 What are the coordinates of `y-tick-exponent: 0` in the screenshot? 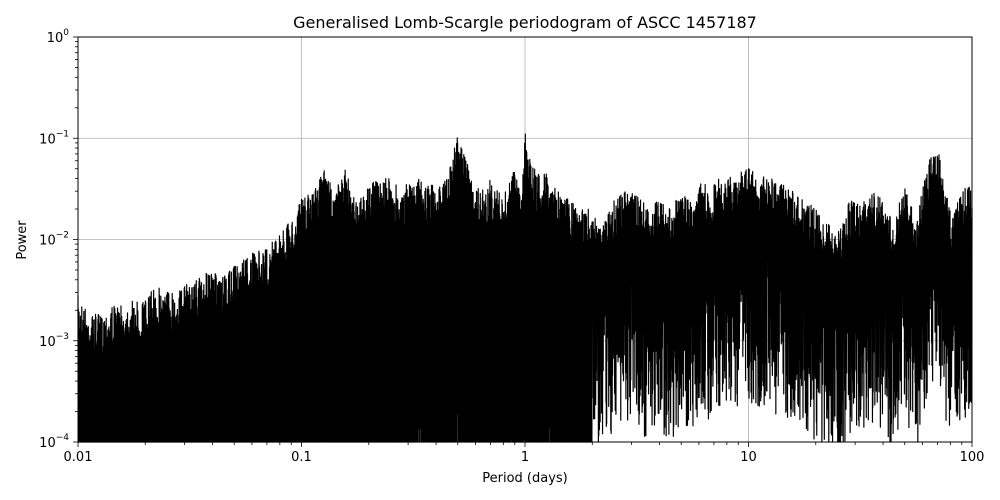 It's located at (66, 33).